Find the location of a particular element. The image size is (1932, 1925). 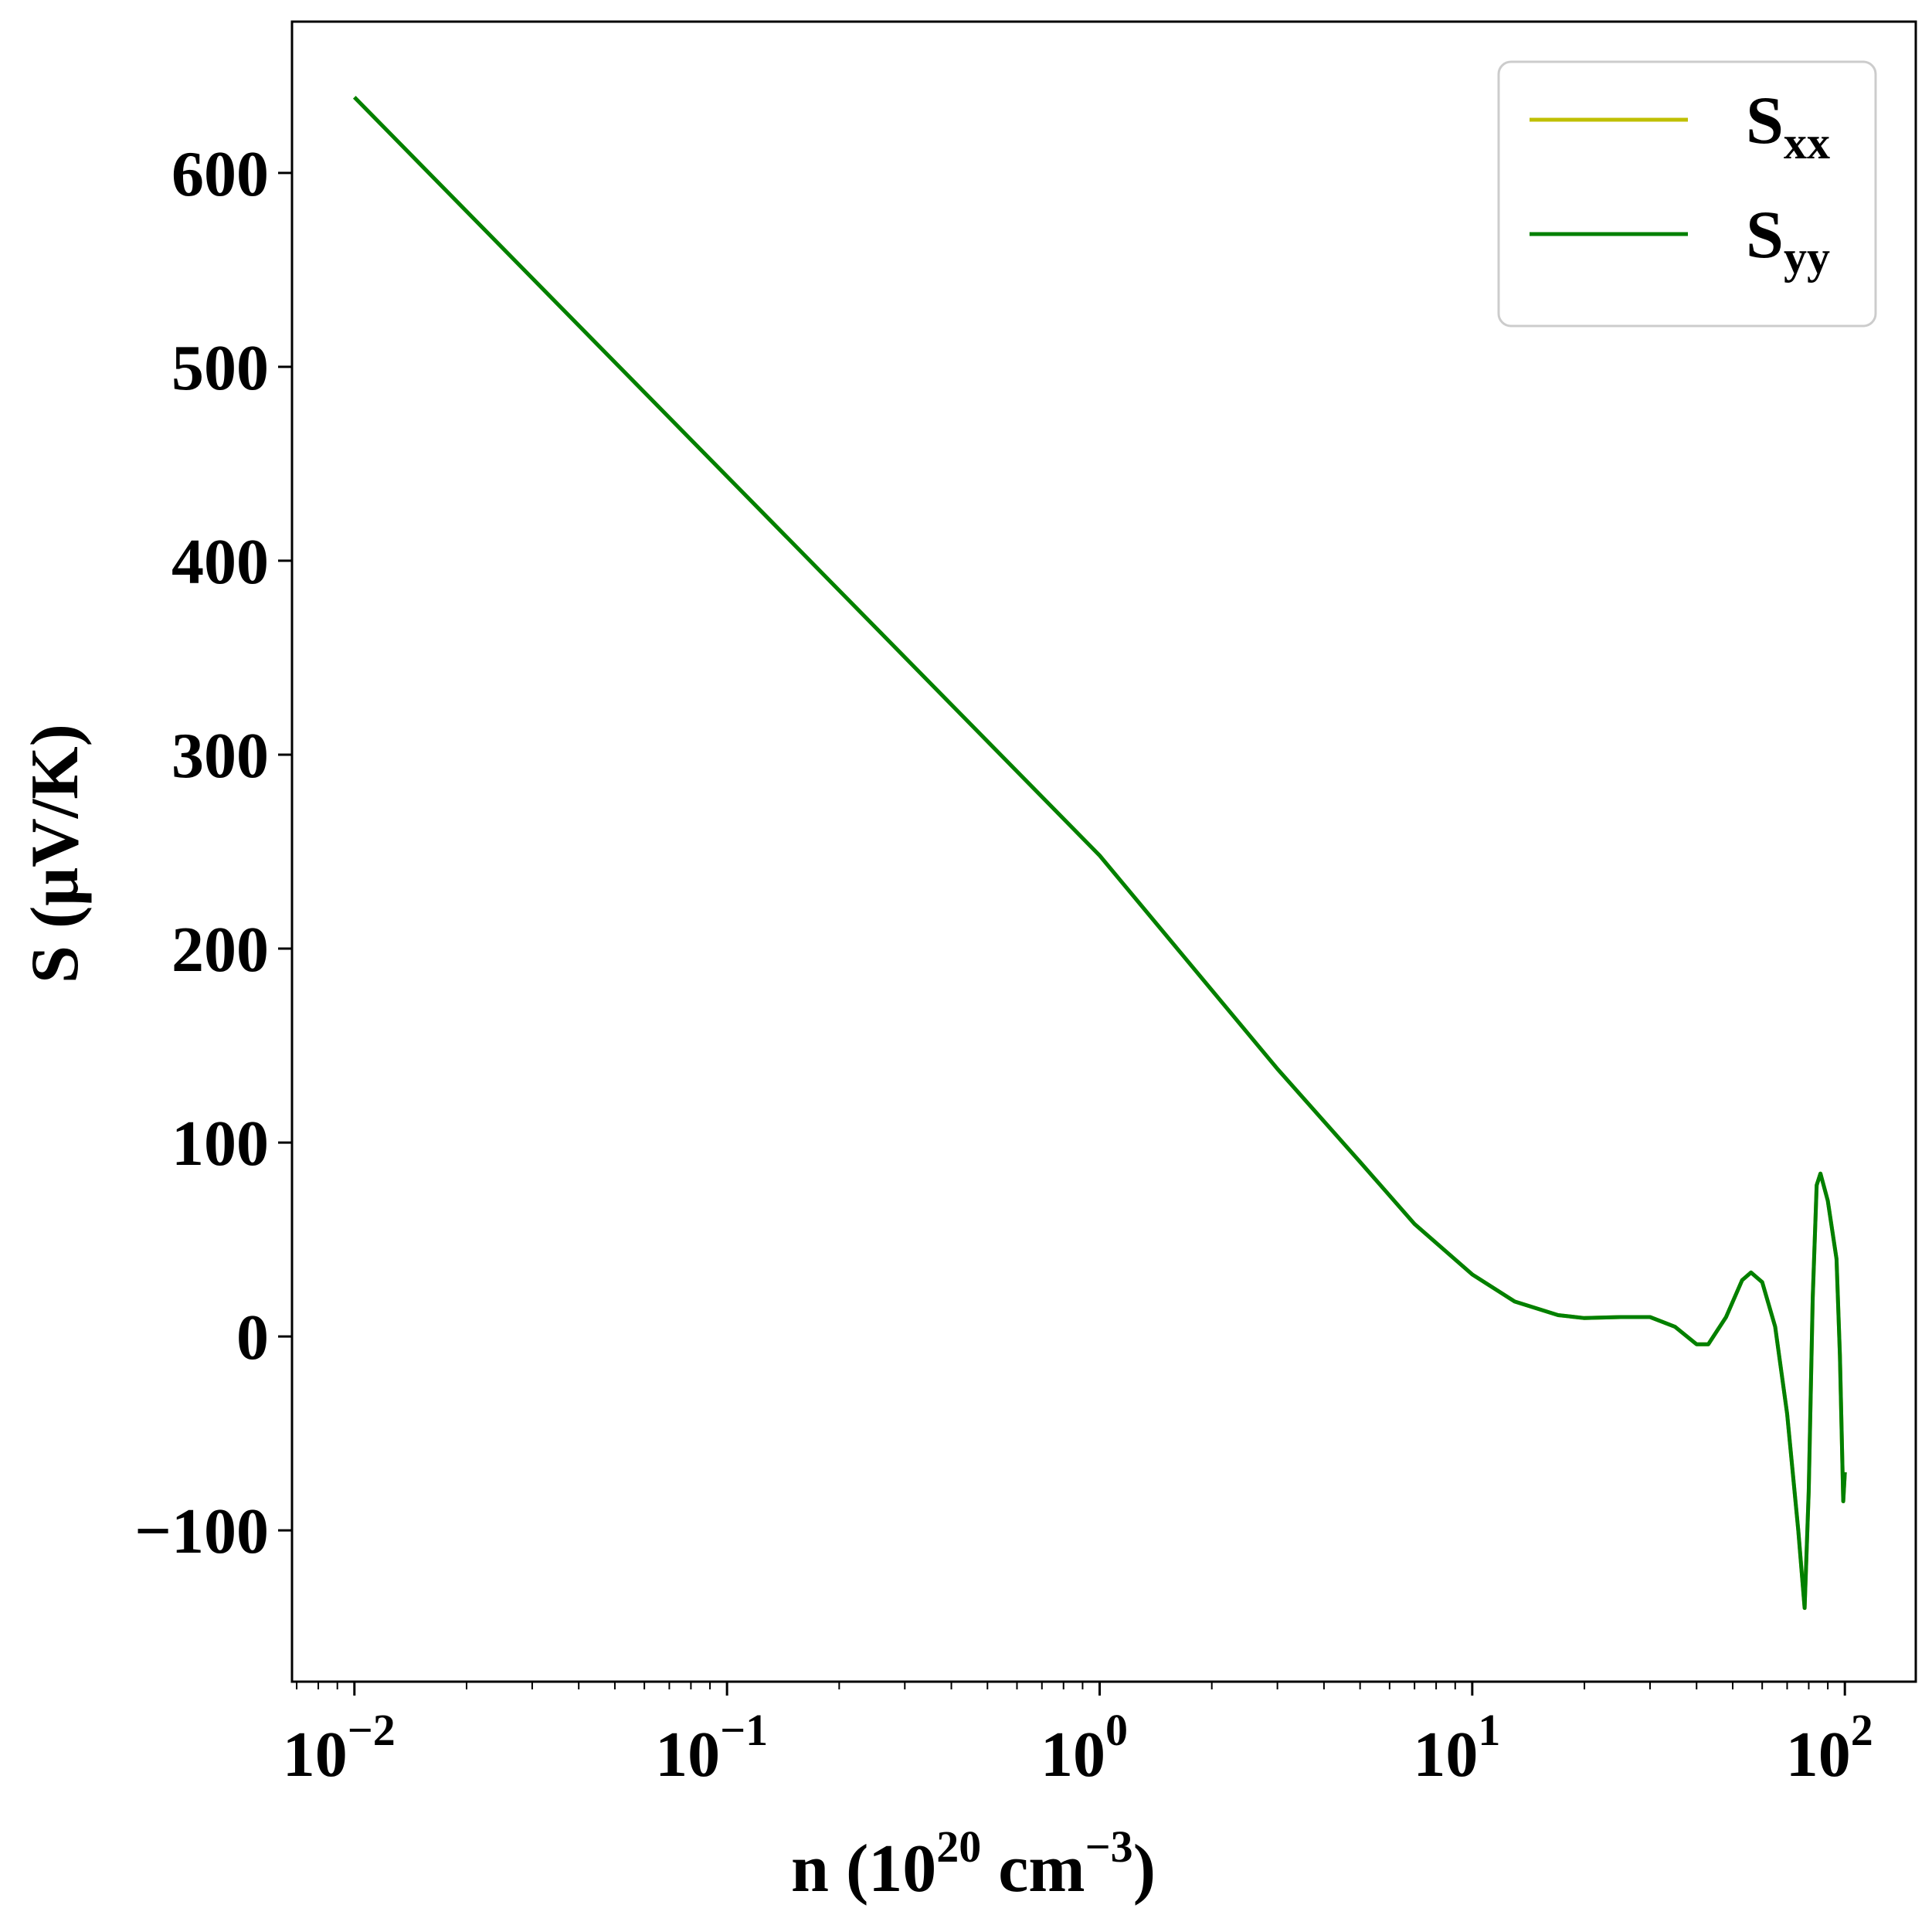

x-tick-label: 10⁰ is located at coordinates (1084, 1748).